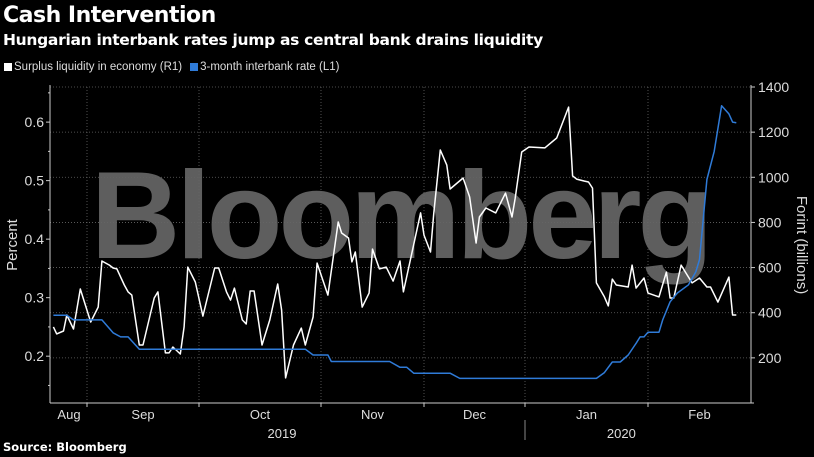 The image size is (814, 457). What do you see at coordinates (12, 244) in the screenshot?
I see `left-axis-title: Percent` at bounding box center [12, 244].